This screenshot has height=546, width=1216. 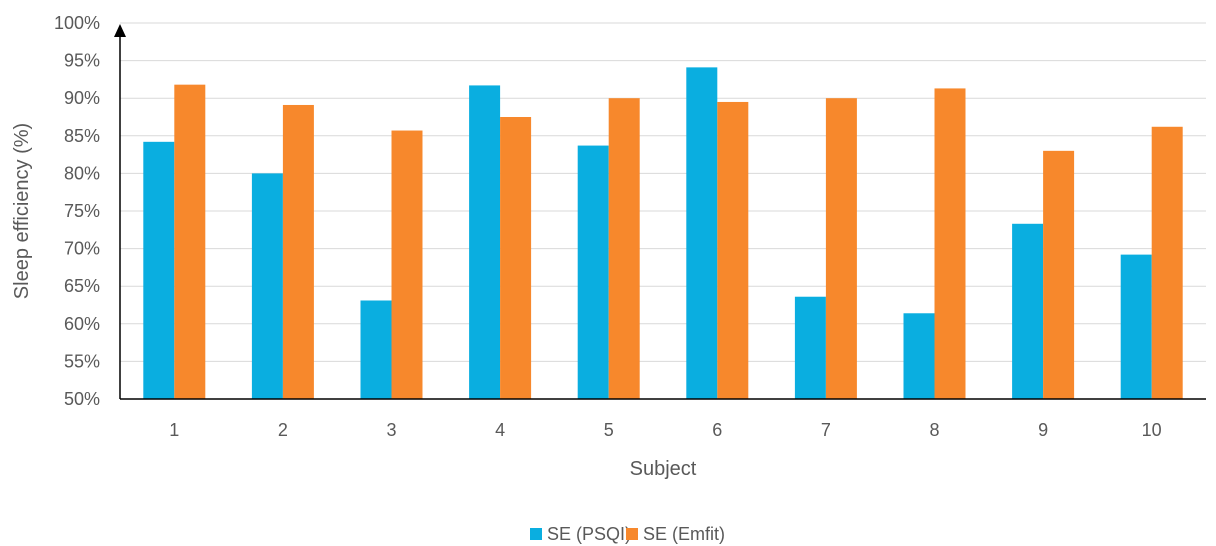 What do you see at coordinates (82, 61) in the screenshot?
I see `y-tick-label: 95%` at bounding box center [82, 61].